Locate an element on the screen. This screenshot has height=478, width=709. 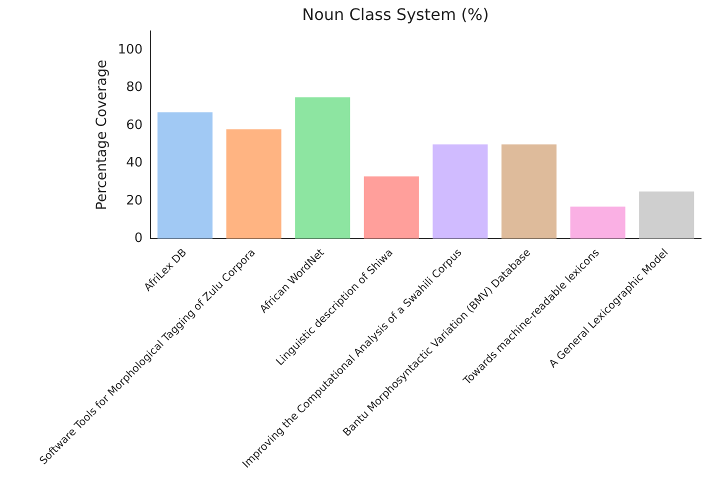
y-tick-label: 100 is located at coordinates (130, 50).